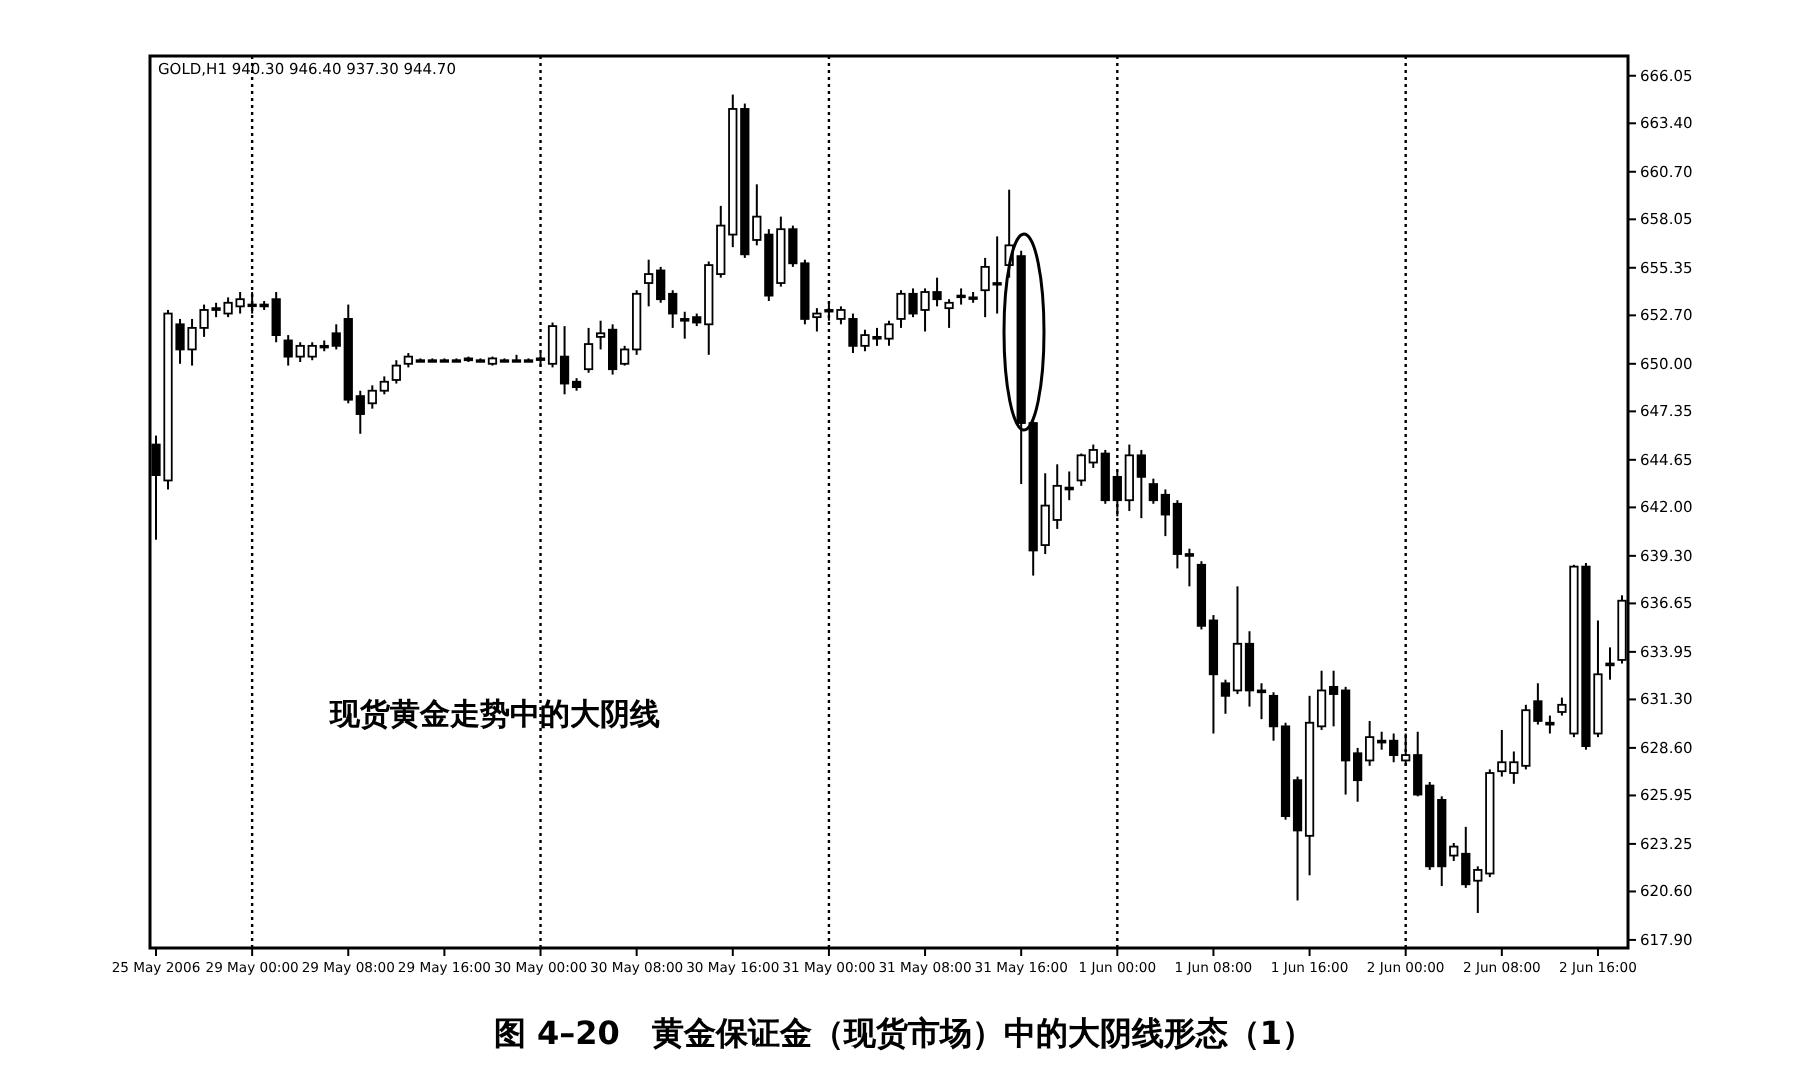 This screenshot has height=1078, width=1820. Describe the element at coordinates (494, 714) in the screenshot. I see `annotation: 现货黄金走势中的大阴线` at that location.